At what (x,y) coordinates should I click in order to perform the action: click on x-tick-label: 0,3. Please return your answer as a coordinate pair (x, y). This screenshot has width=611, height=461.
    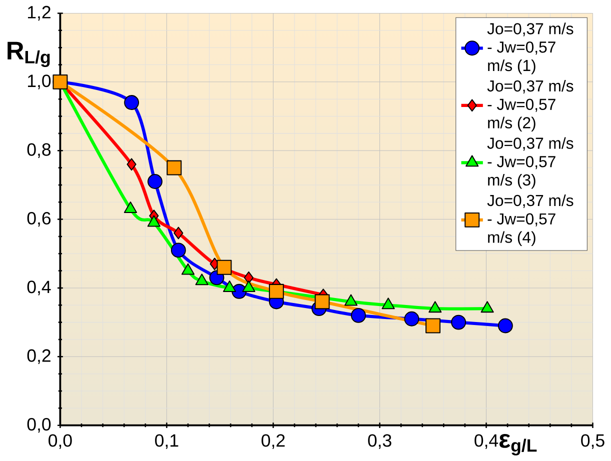
    Looking at the image, I should click on (380, 441).